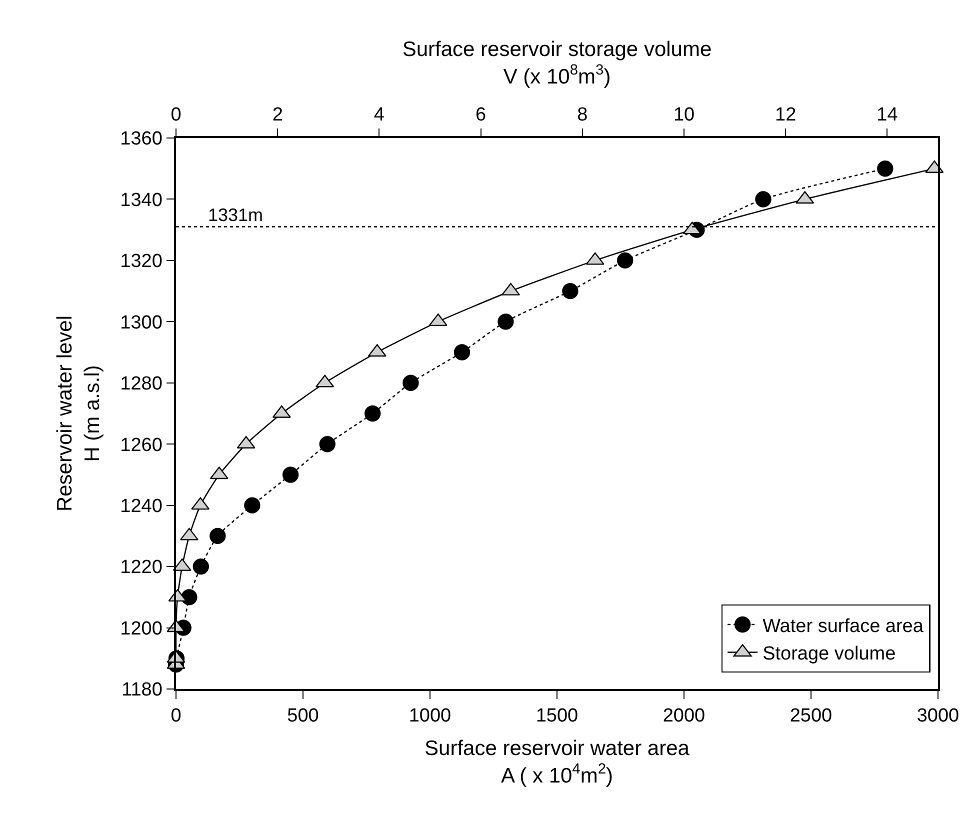 The image size is (971, 816). What do you see at coordinates (141, 384) in the screenshot?
I see `y-tick-label: 1280` at bounding box center [141, 384].